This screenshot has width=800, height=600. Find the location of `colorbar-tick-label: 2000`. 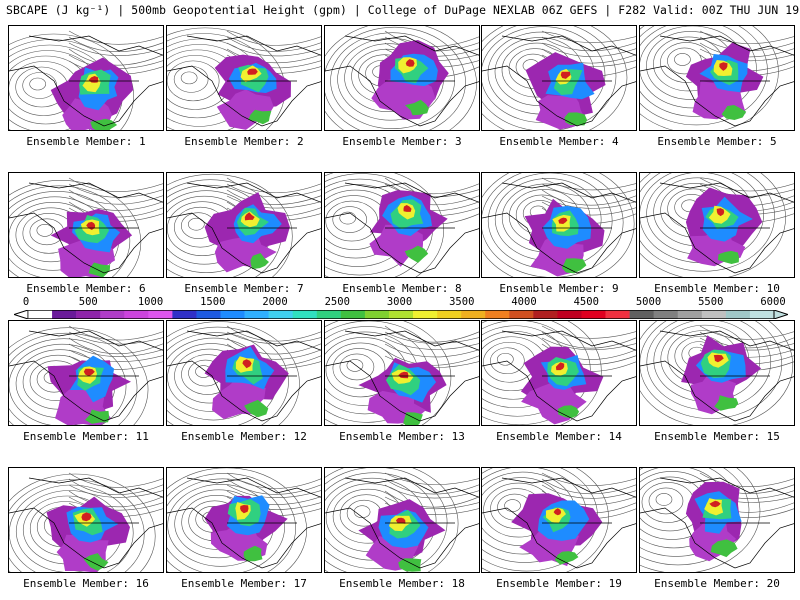

colorbar-tick-label: 2000 is located at coordinates (275, 302).